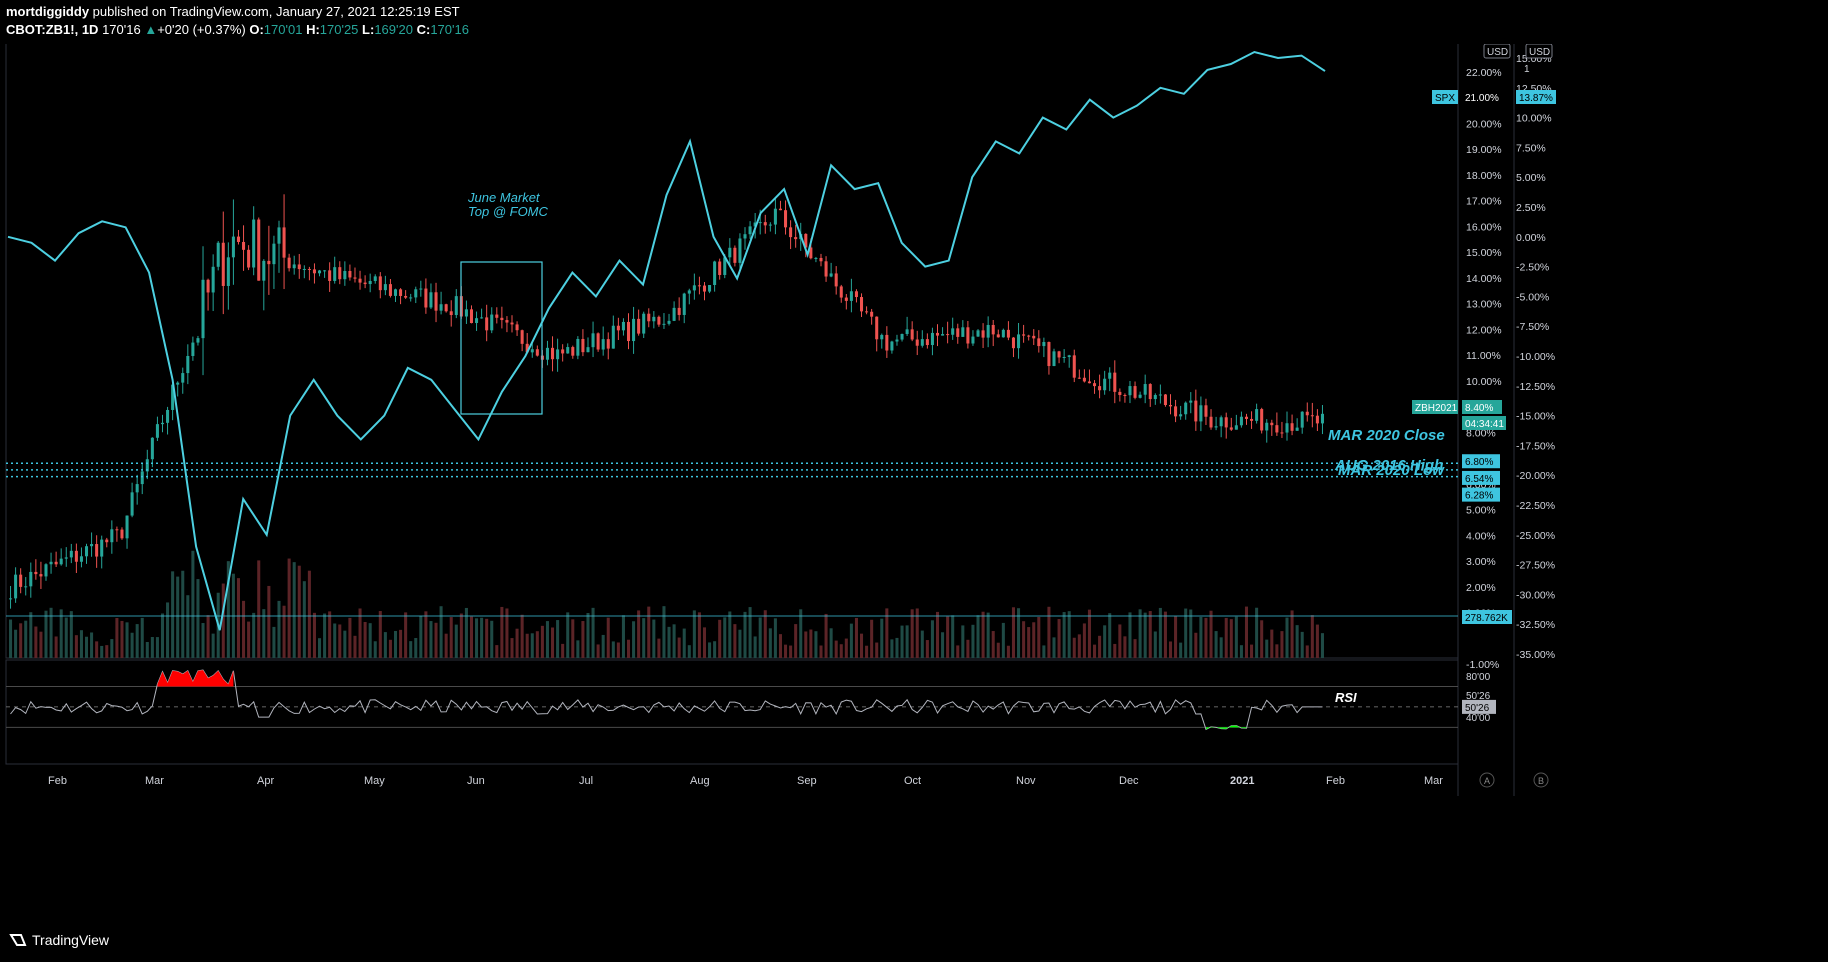 The image size is (1828, 962). I want to click on right-axis-tick: 0.00%, so click(1531, 238).